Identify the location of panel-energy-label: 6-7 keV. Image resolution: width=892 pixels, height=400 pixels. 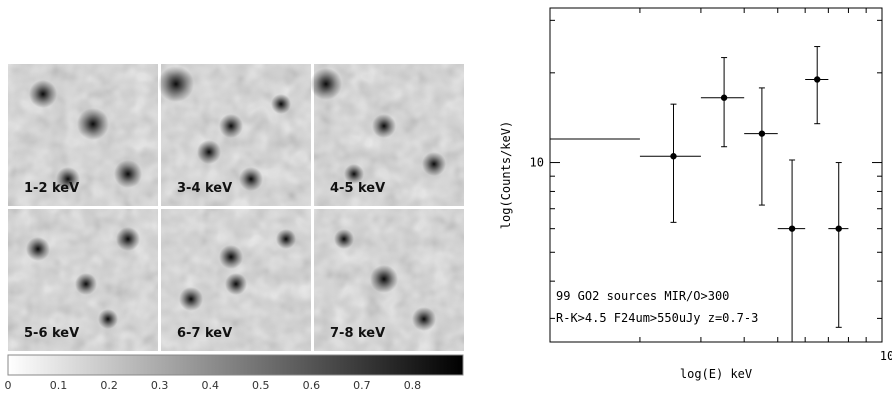
(204, 333).